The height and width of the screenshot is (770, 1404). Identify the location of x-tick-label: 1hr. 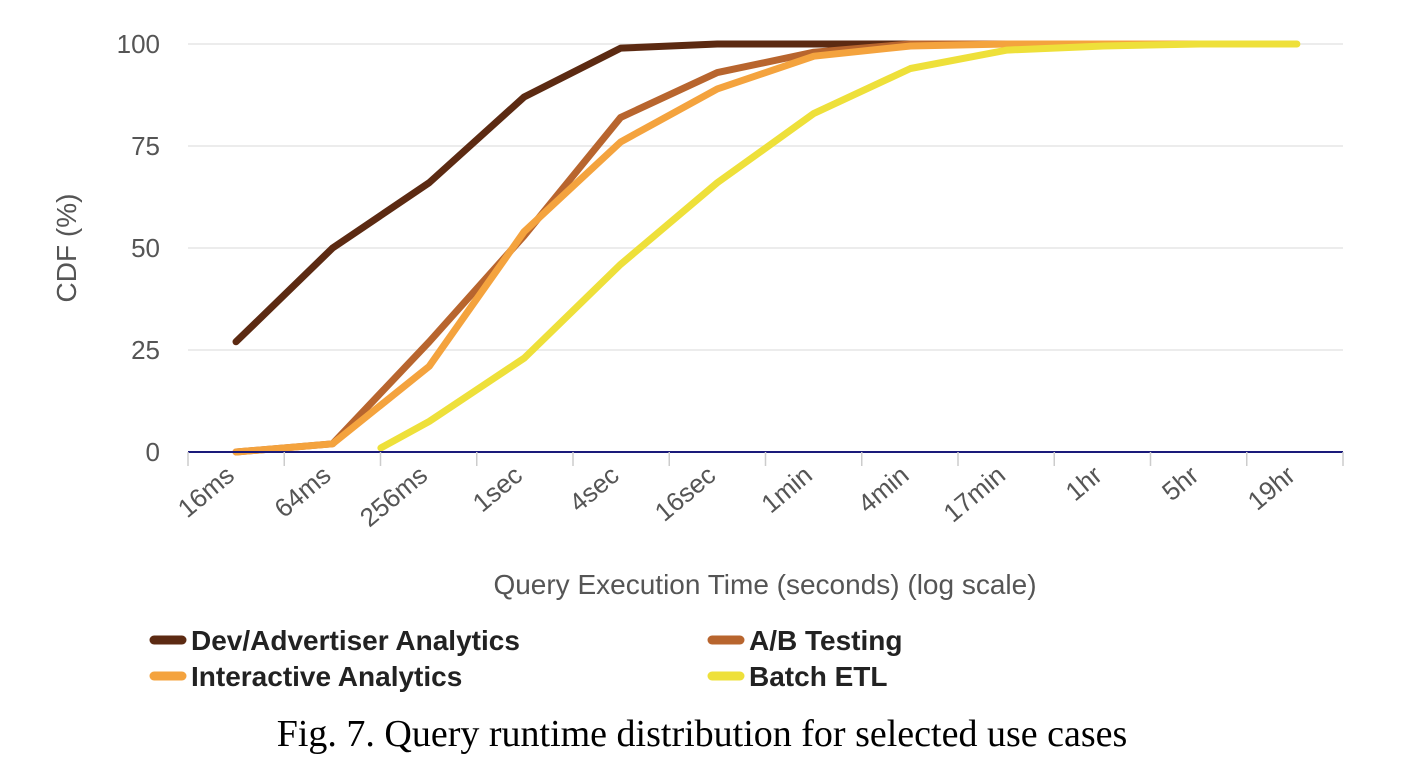
(1084, 482).